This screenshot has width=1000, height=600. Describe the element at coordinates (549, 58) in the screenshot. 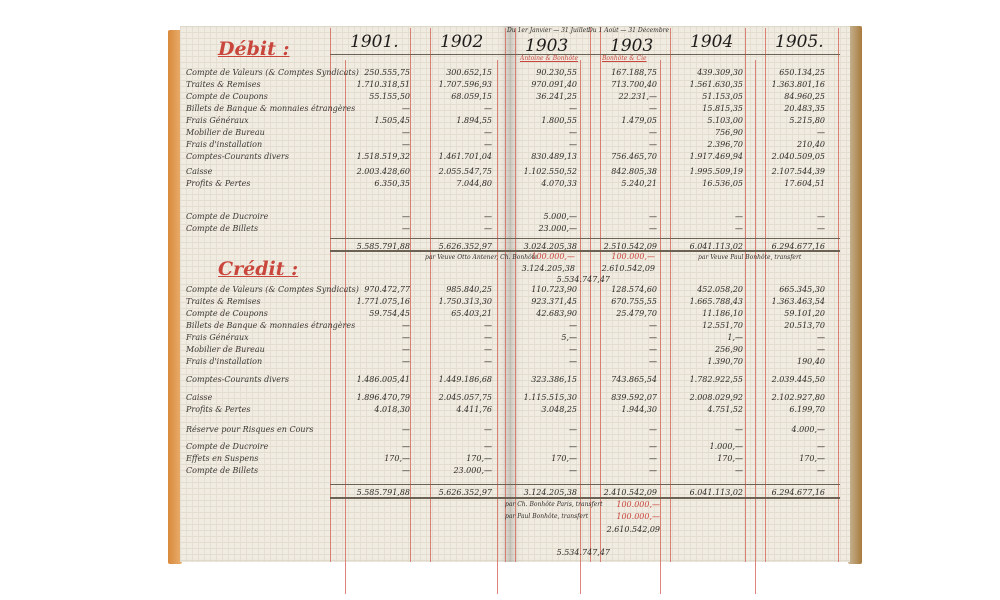

I see `firm-header-antoine: Antoine & Bonhôte` at that location.